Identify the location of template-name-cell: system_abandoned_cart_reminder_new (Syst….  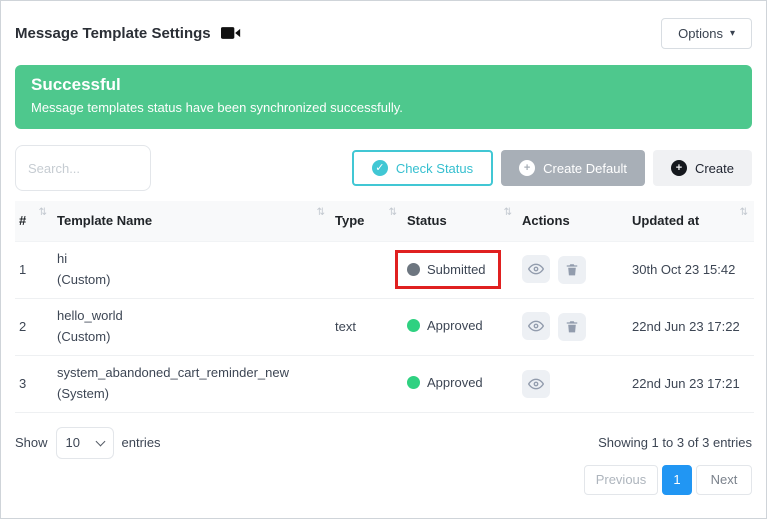
(192, 384).